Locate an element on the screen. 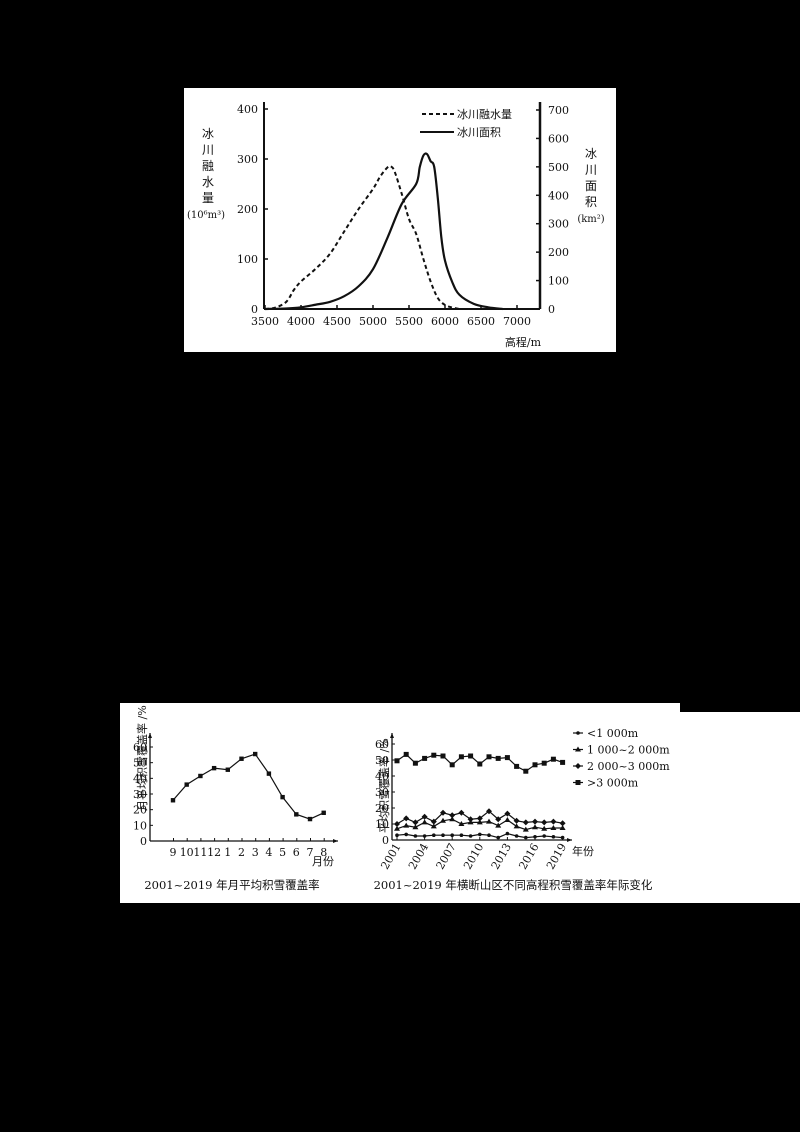  right-y-tick-label: 300 is located at coordinates (558, 224).